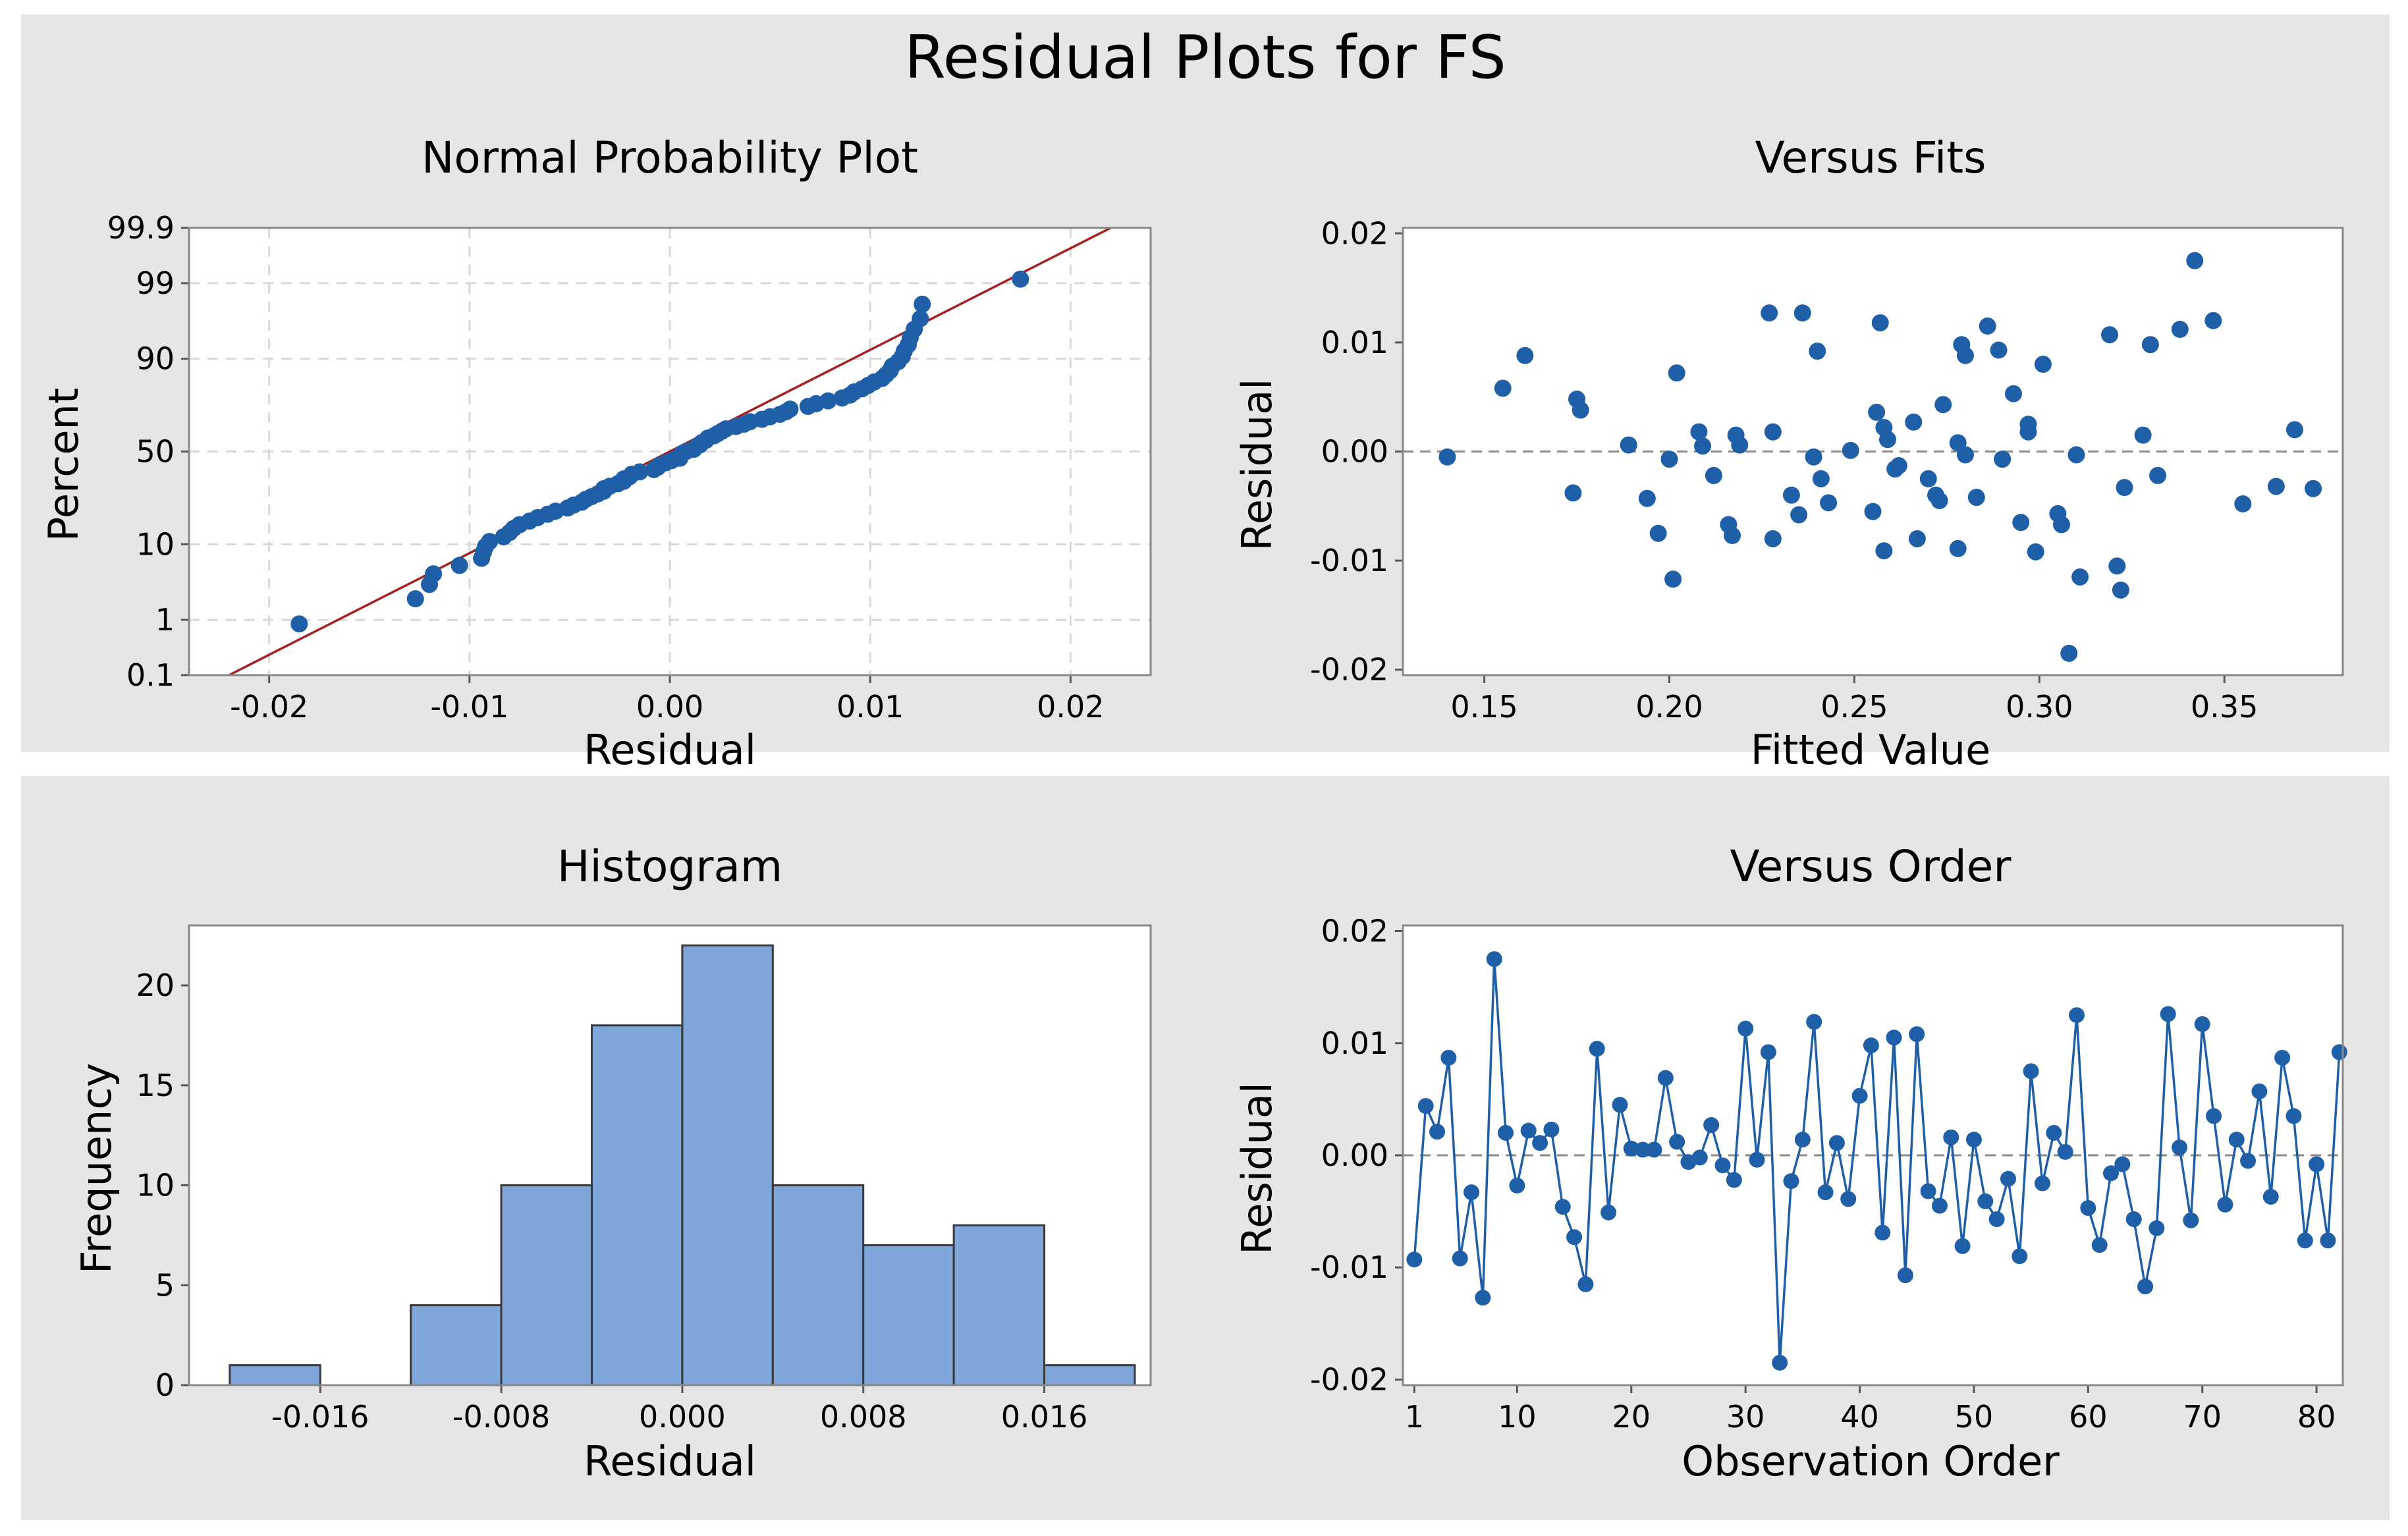  I want to click on hist-y-axis-label: Frequency, so click(96, 1168).